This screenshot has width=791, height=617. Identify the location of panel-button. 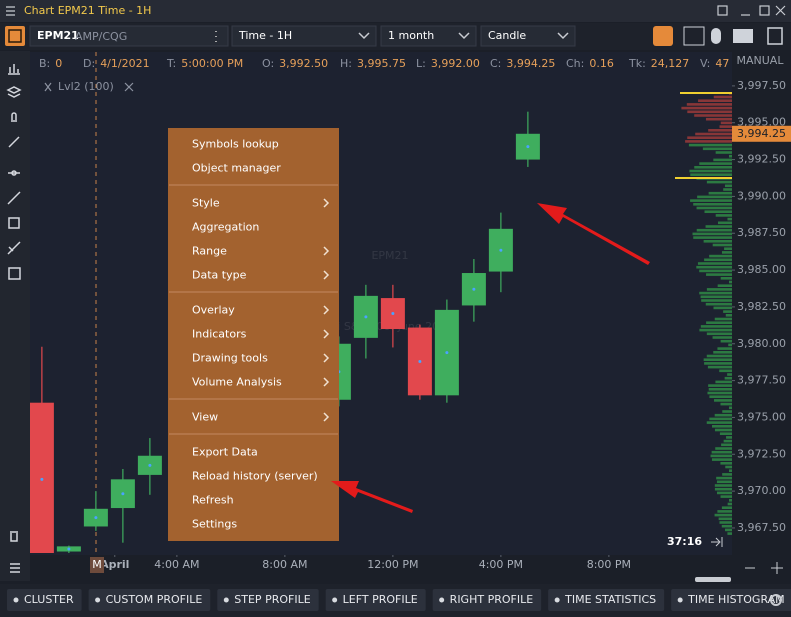
(15, 36).